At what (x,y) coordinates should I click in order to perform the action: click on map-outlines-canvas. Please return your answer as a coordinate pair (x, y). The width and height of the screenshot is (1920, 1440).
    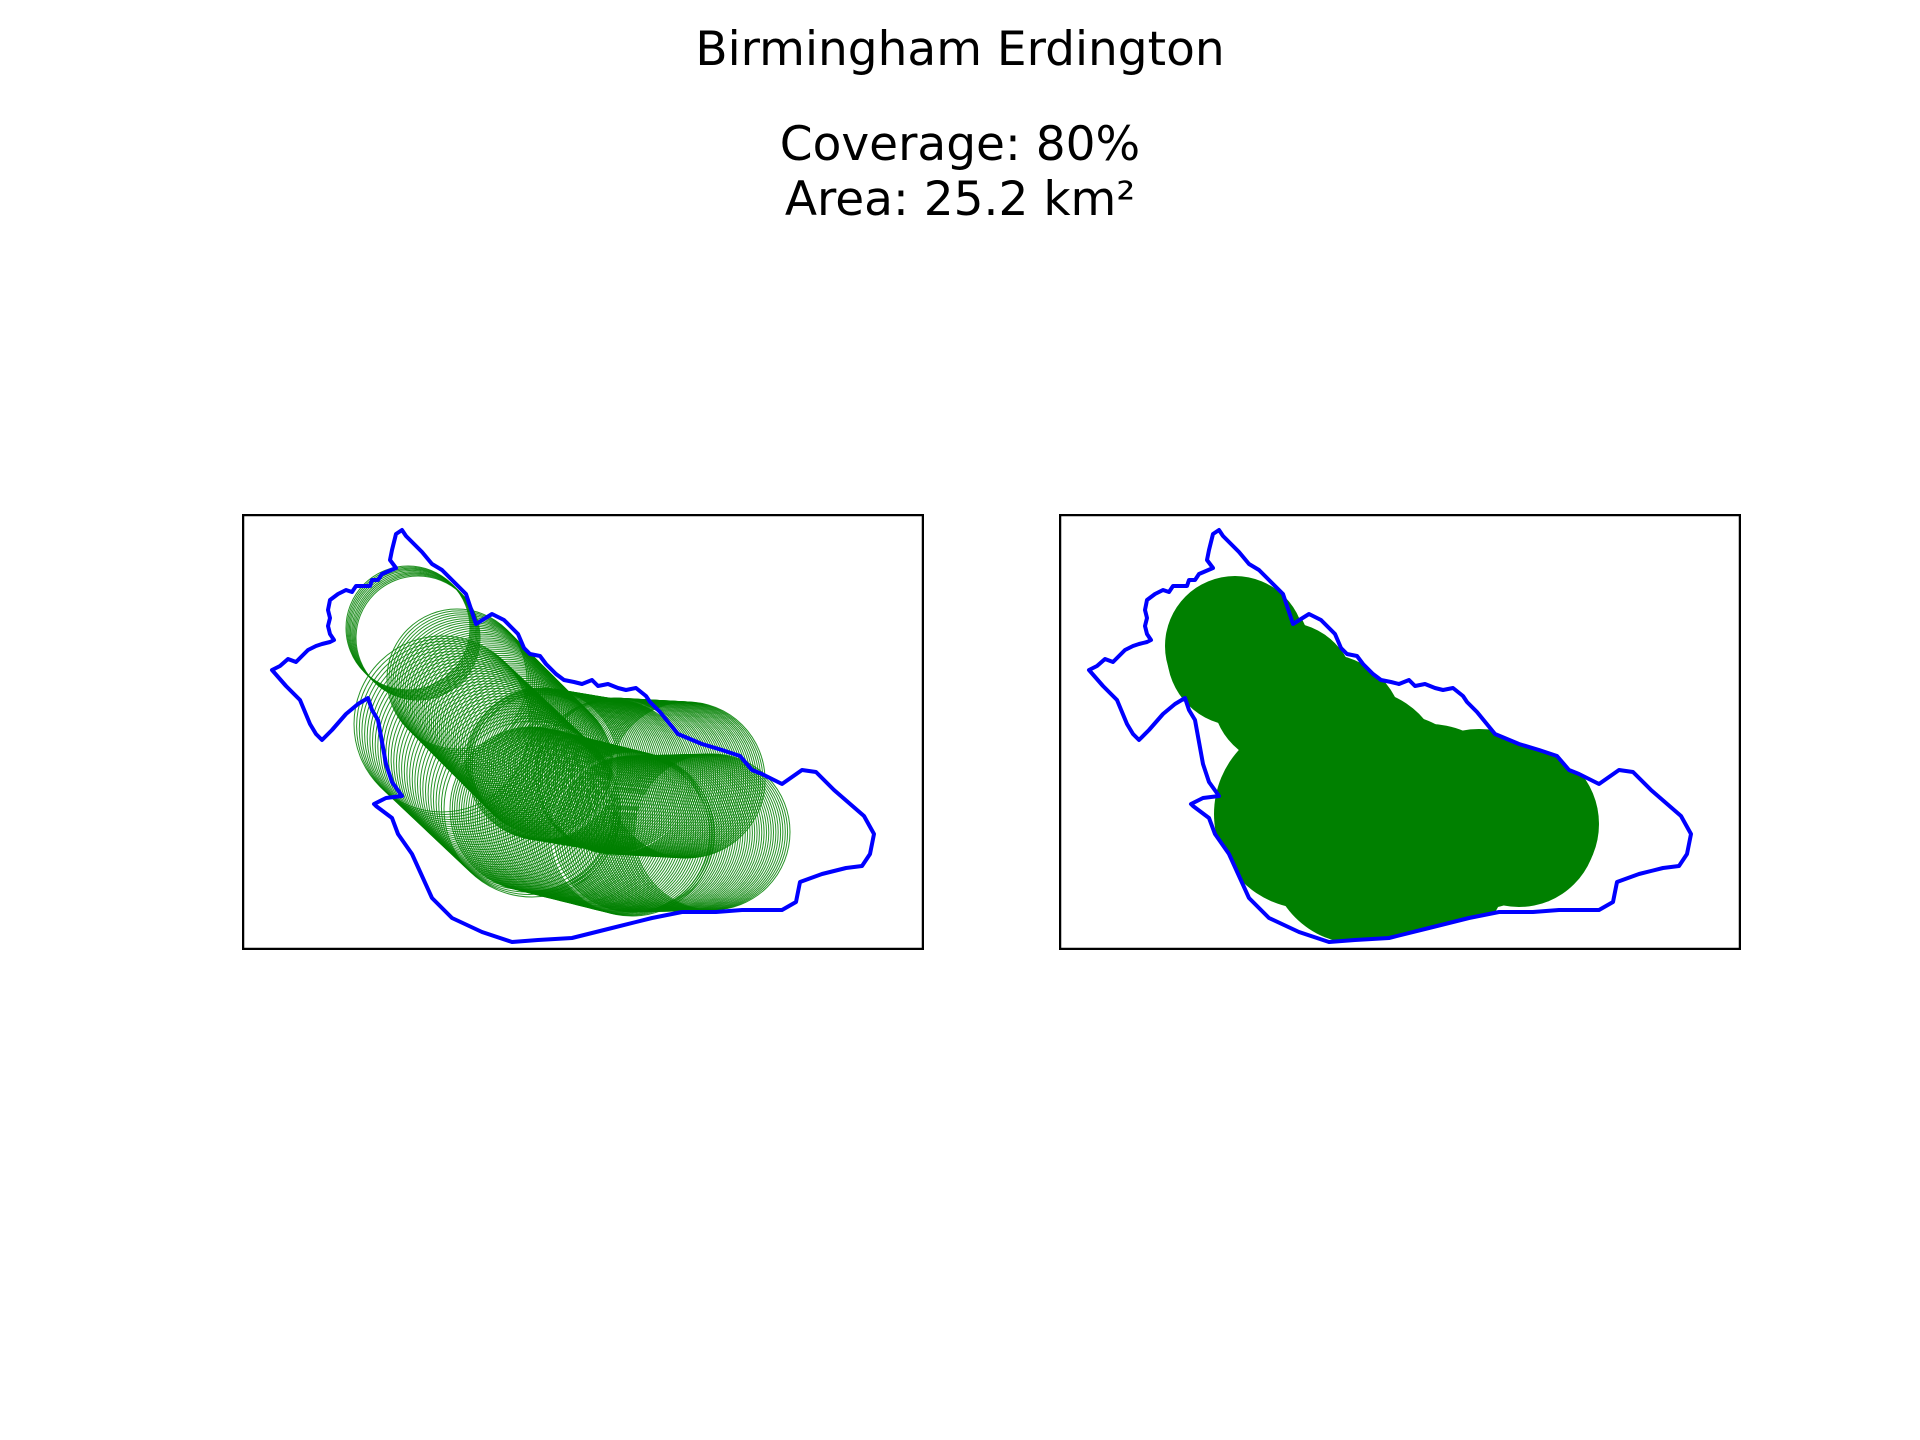
    Looking at the image, I should click on (583, 732).